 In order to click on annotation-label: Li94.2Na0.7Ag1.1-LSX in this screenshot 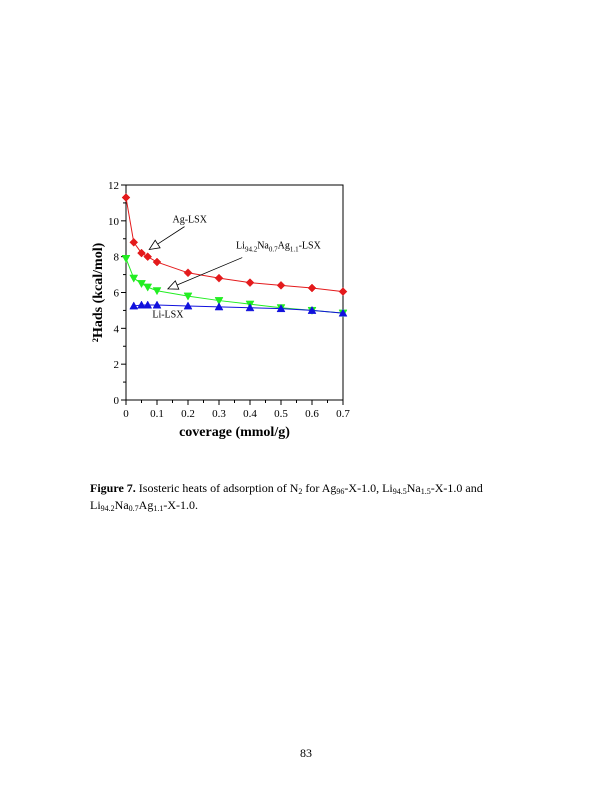, I will do `click(279, 247)`.